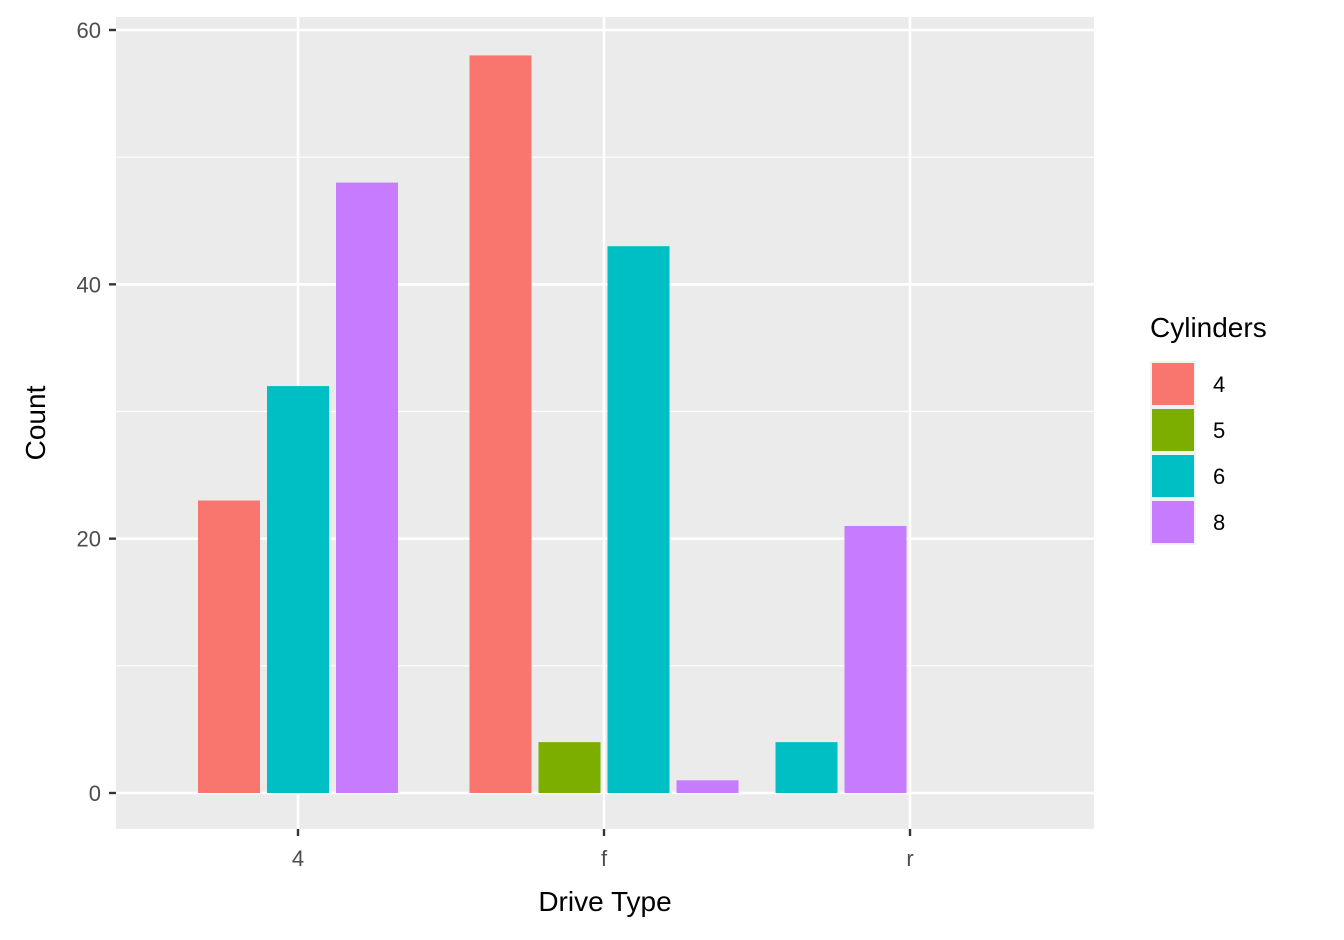 The height and width of the screenshot is (940, 1344). I want to click on legend-label-6: 6, so click(1219, 476).